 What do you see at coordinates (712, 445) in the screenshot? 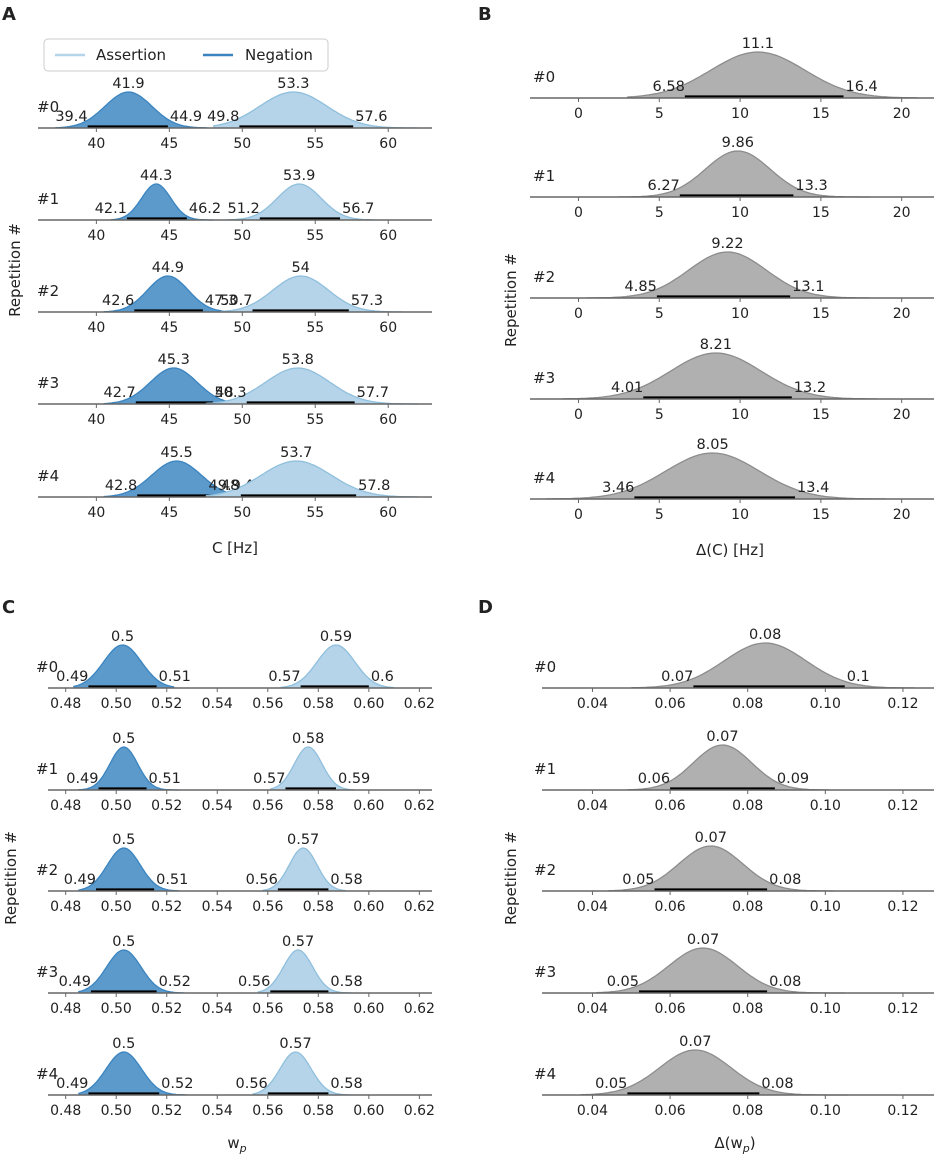
I see `mode-label-b-4-difference: 8.05` at bounding box center [712, 445].